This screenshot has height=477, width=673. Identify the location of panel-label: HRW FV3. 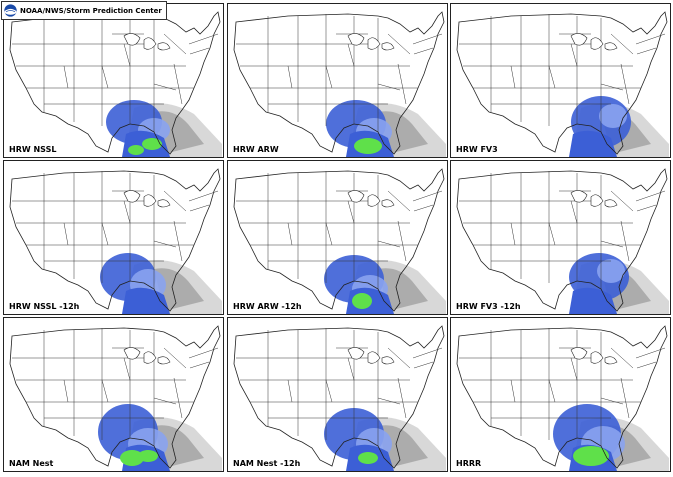
(477, 149).